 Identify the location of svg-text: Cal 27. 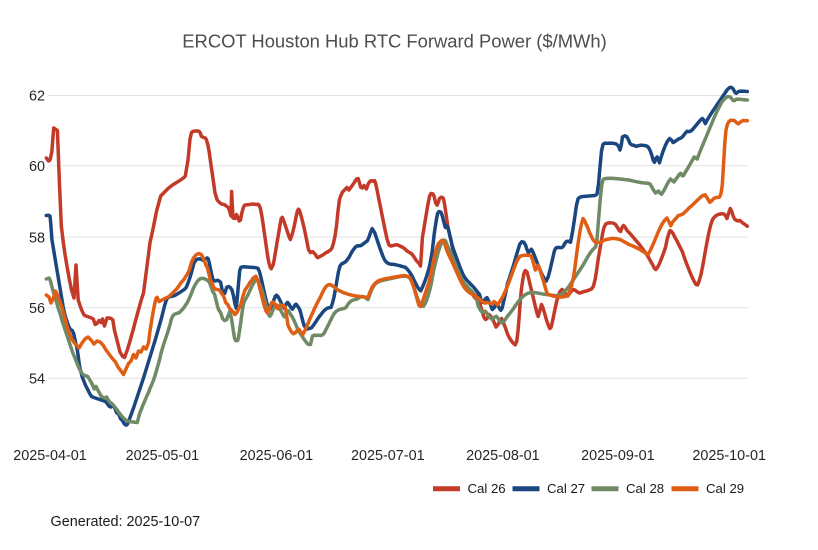
(566, 488).